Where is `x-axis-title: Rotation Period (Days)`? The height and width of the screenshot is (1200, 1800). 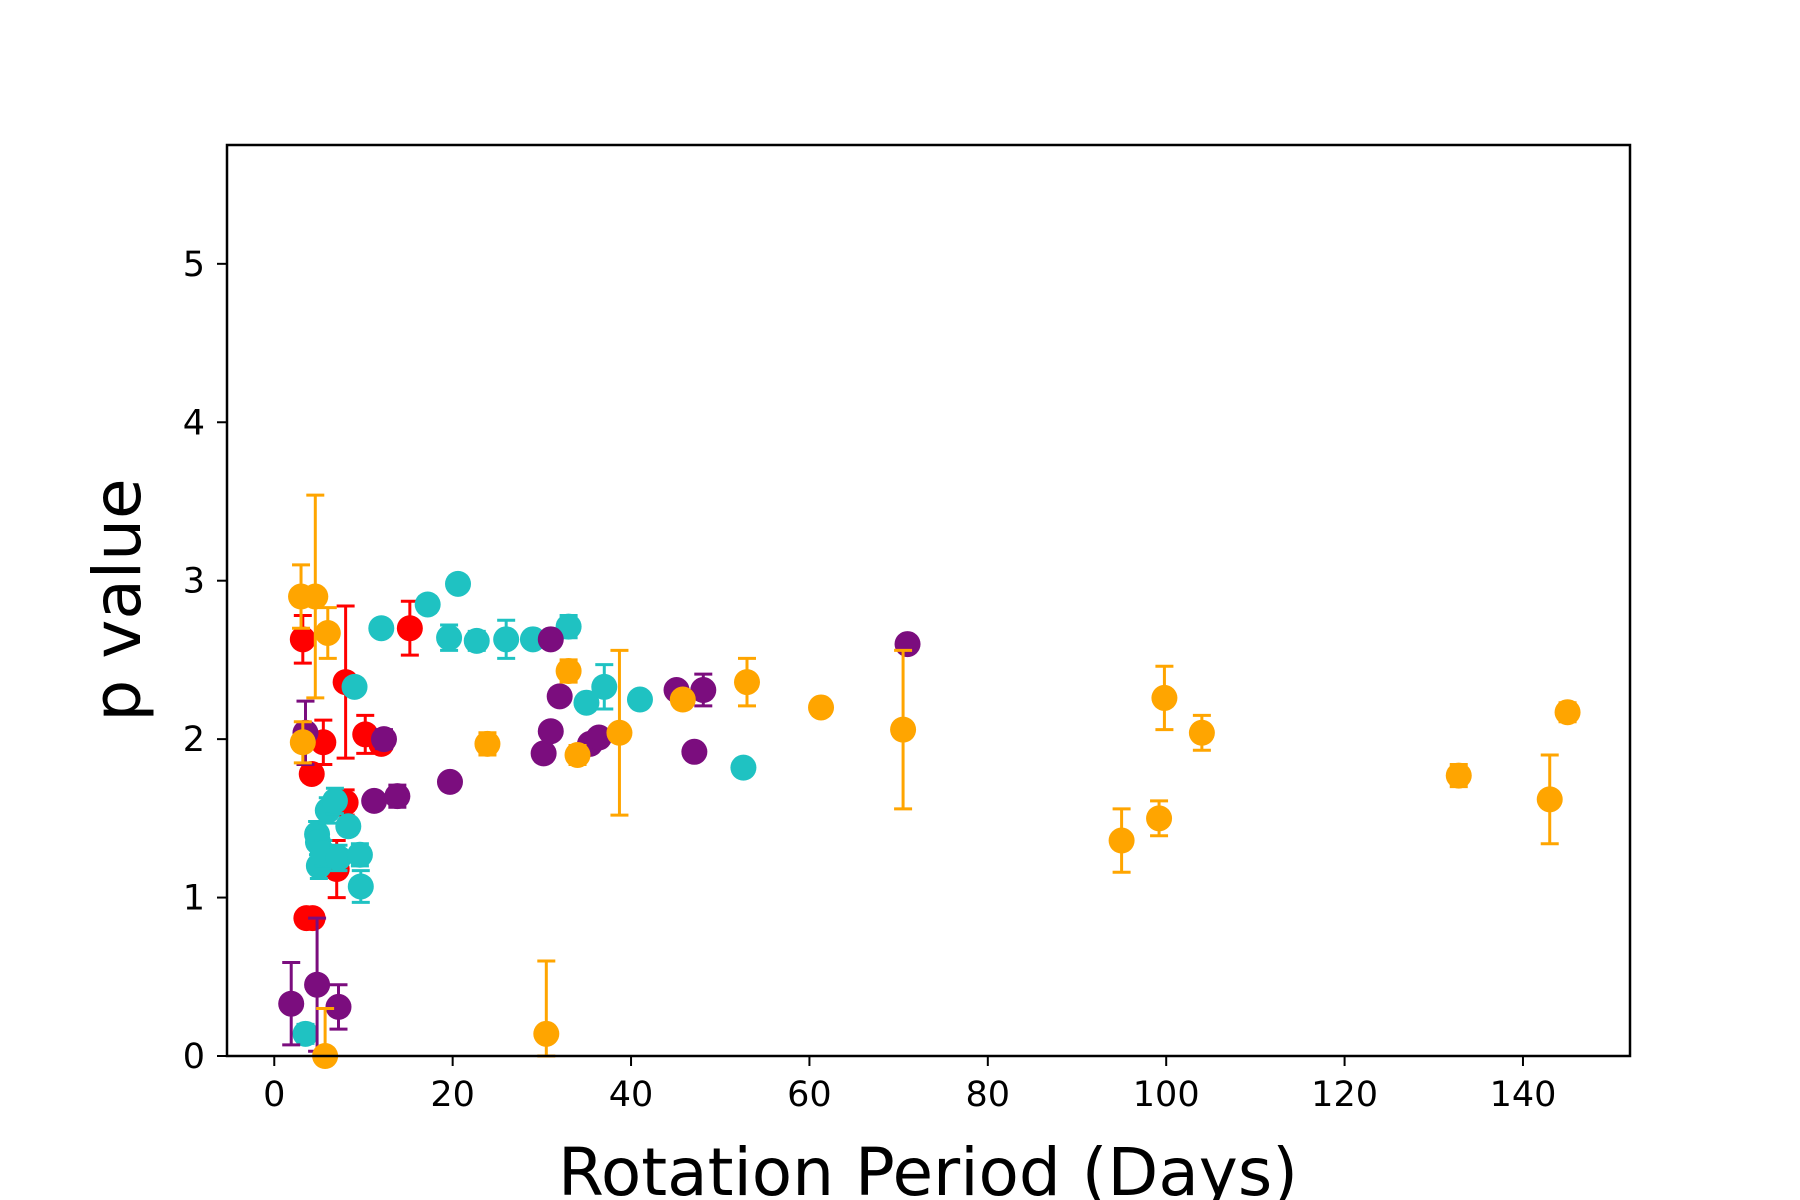 x-axis-title: Rotation Period (Days) is located at coordinates (928, 1167).